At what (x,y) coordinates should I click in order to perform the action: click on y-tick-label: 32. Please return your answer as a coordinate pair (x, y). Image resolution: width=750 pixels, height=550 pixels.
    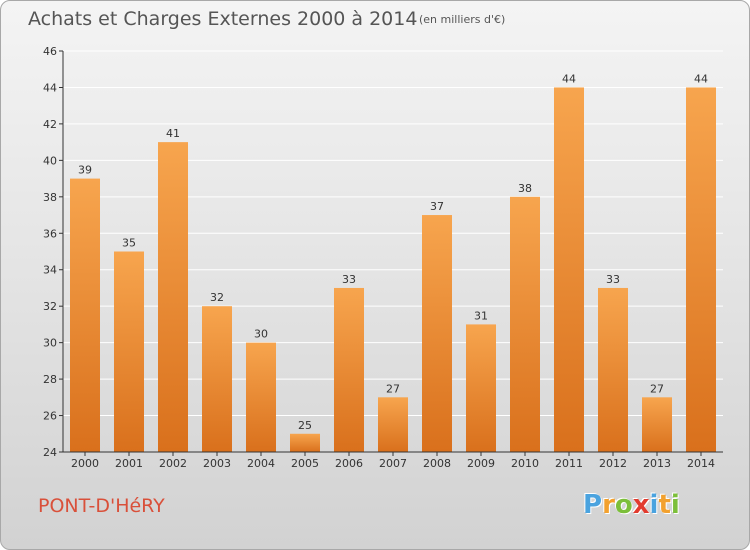
    Looking at the image, I should click on (50, 306).